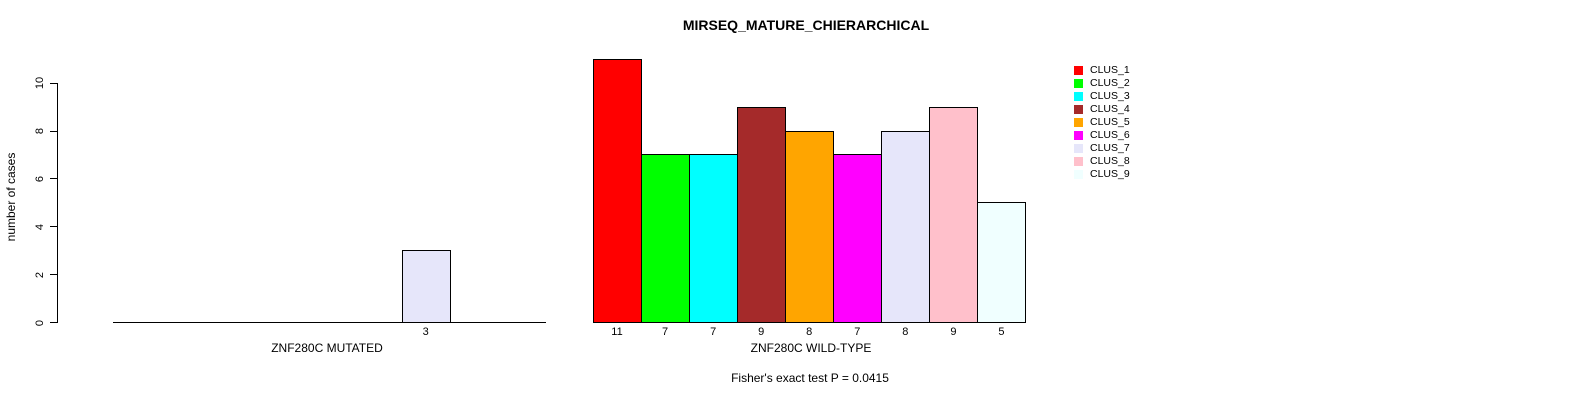 This screenshot has height=400, width=1590. Describe the element at coordinates (810, 378) in the screenshot. I see `fisher-test-annotation: Fisher's exact test P = 0.0415` at that location.